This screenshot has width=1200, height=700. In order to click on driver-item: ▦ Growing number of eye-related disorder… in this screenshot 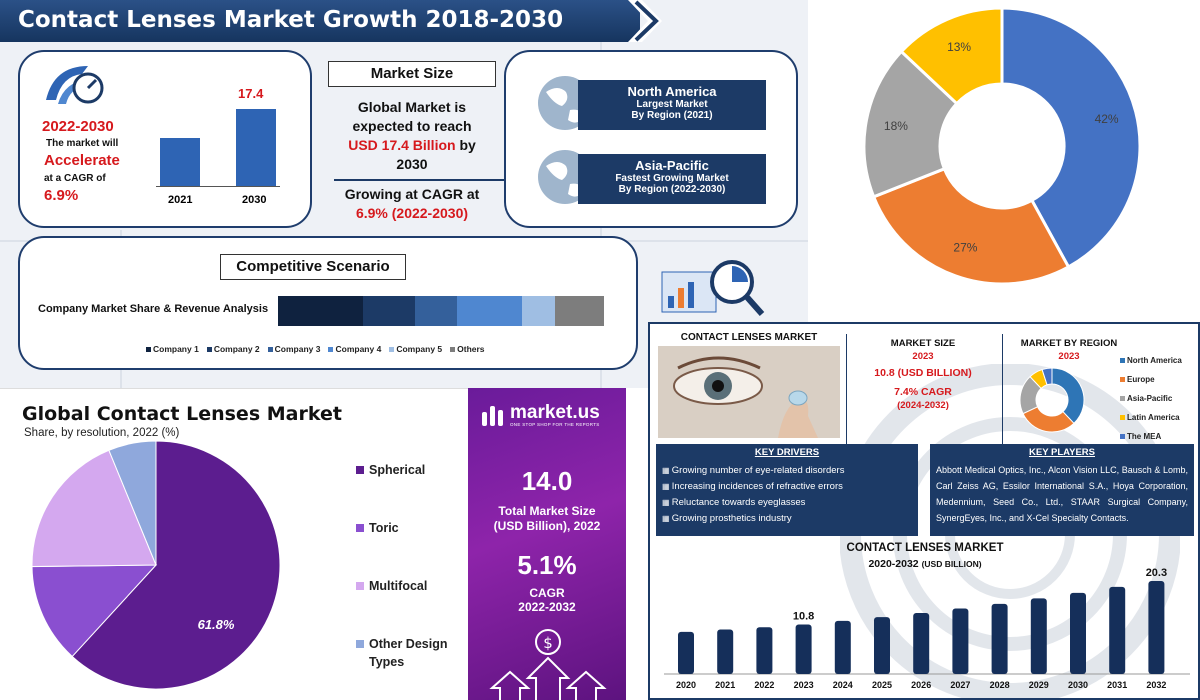, I will do `click(787, 470)`.